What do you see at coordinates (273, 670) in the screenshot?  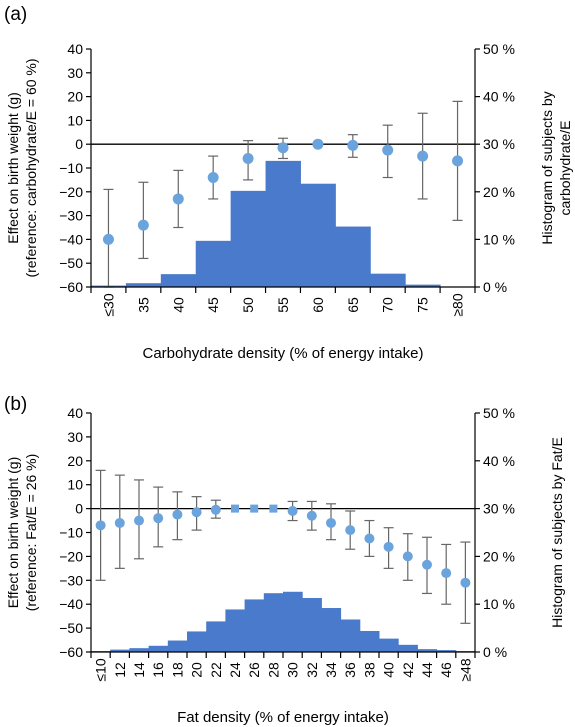 I see `x-tick-label: 28` at bounding box center [273, 670].